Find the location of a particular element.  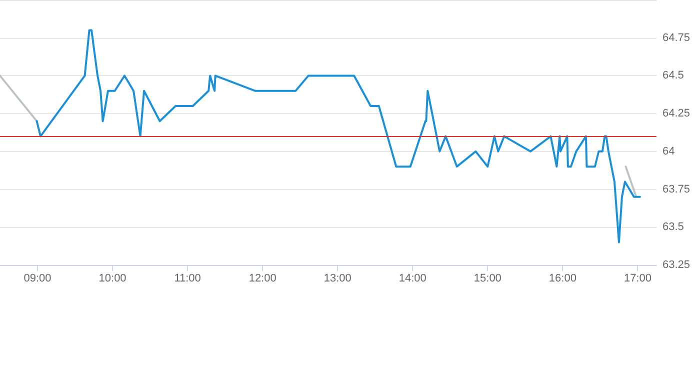

x-tick-label: 16:00 is located at coordinates (562, 278).